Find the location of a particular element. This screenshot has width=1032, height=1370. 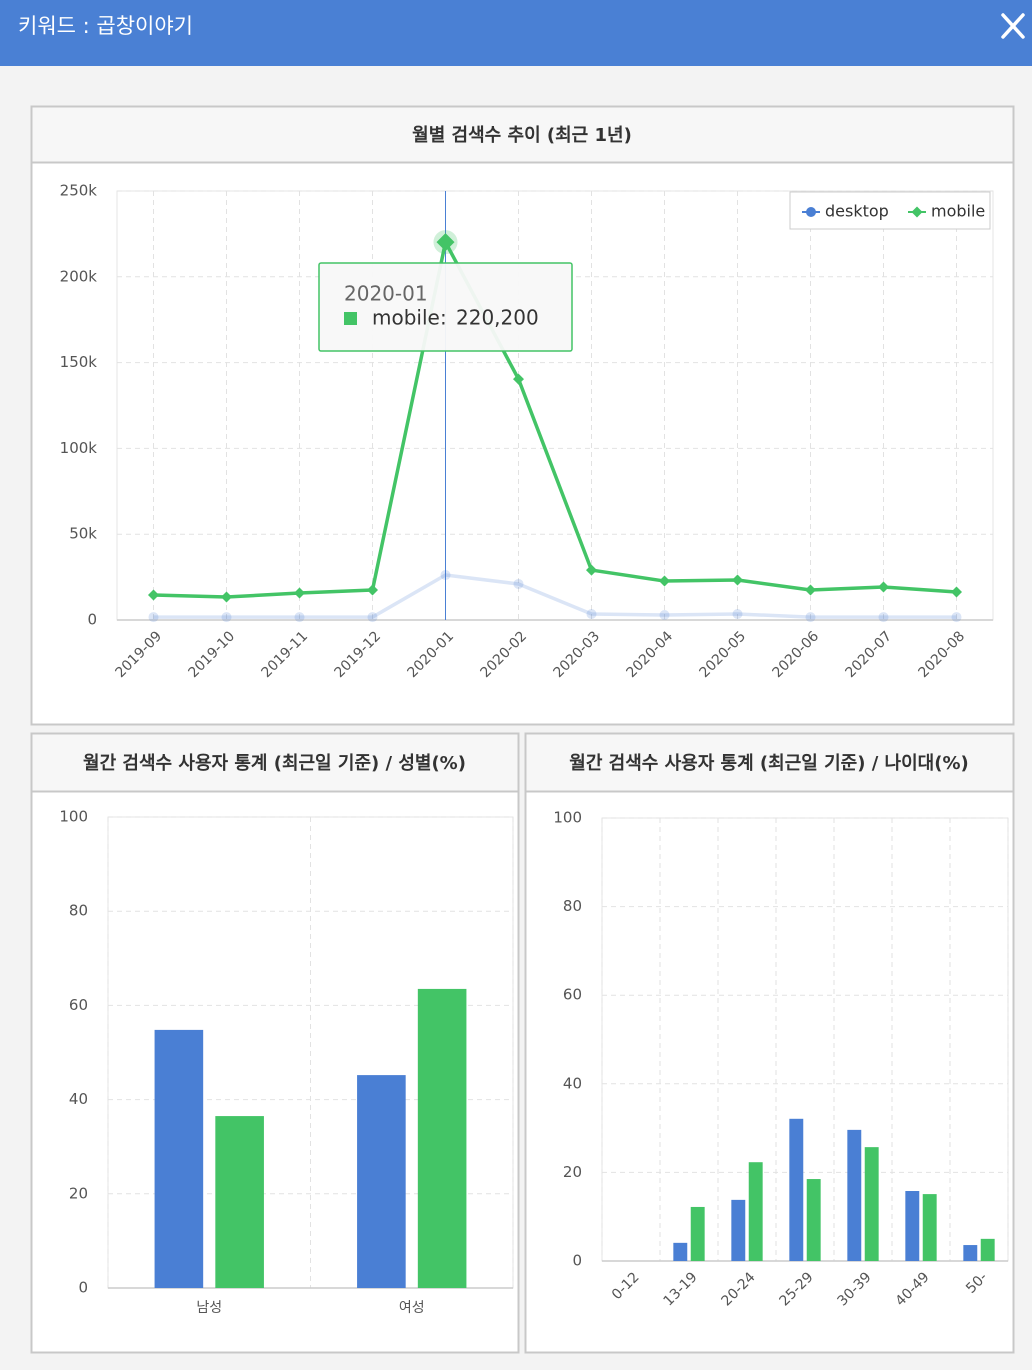

chart-title: 월간 검색수 사용자 통계 (최근일 기준) / 성별(%) is located at coordinates (274, 763).